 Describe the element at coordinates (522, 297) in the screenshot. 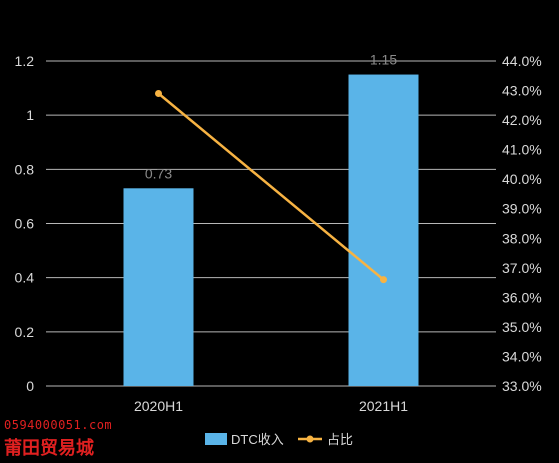

I see `right-axis-tick-label: 36.0%` at that location.